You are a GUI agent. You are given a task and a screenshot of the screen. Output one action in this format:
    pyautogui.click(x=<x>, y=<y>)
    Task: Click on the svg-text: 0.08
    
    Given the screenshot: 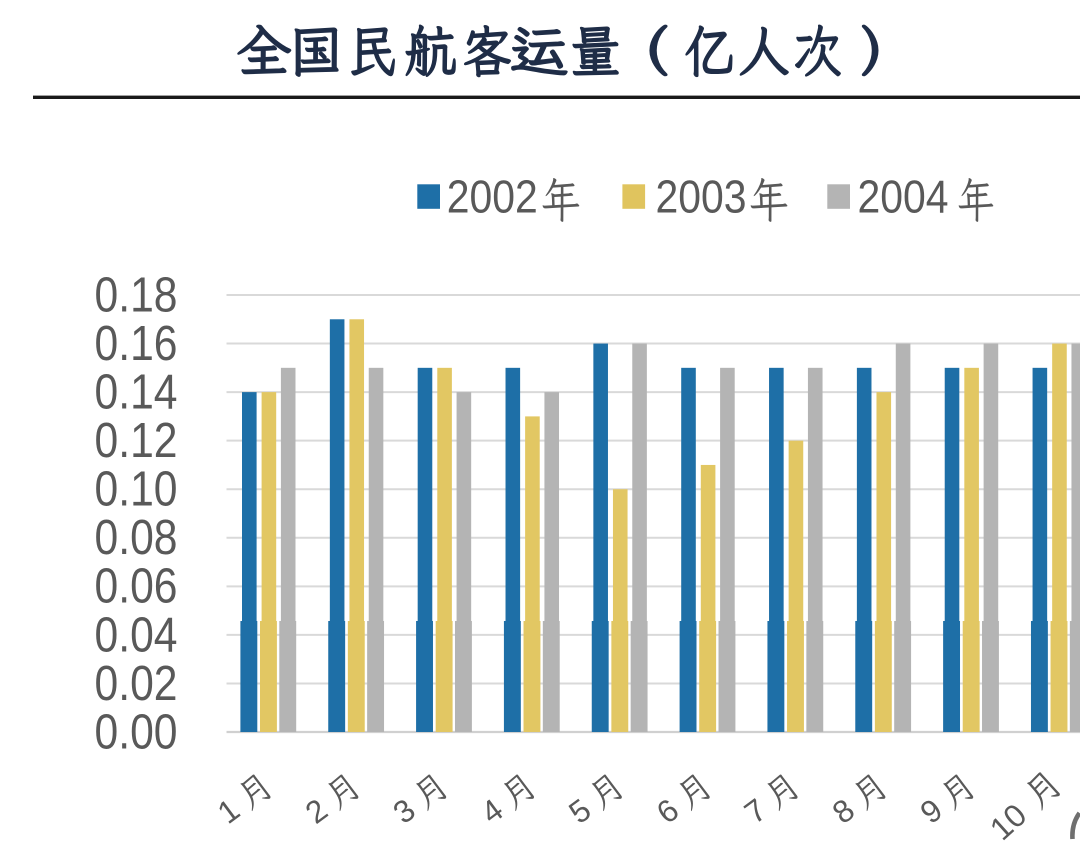 What is the action you would take?
    pyautogui.click(x=136, y=538)
    